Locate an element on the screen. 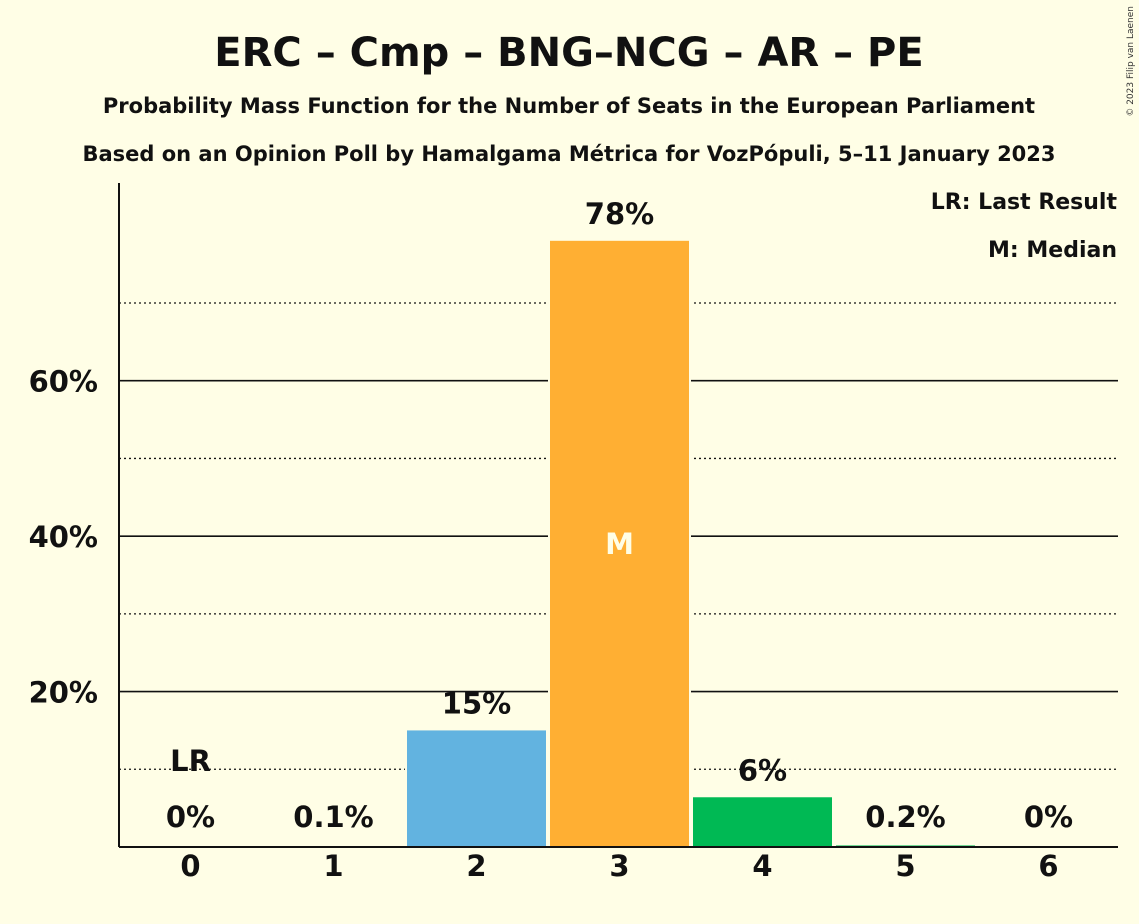  x-tick-label: 1 is located at coordinates (333, 866).